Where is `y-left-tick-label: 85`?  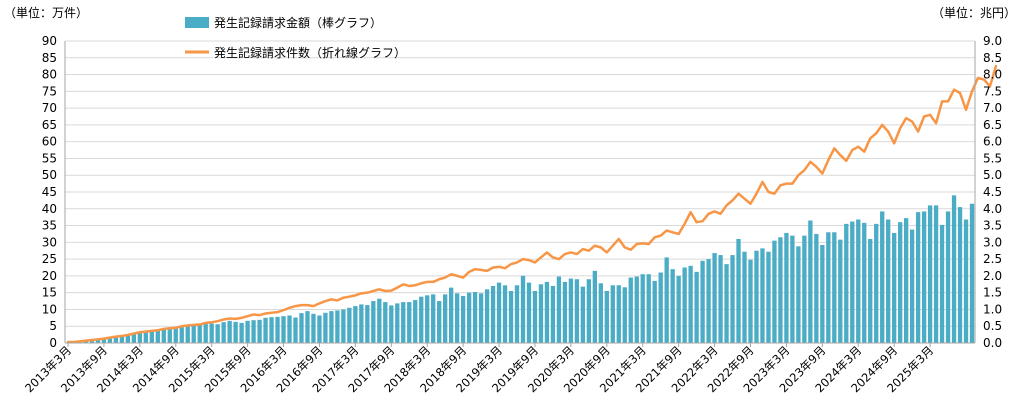 y-left-tick-label: 85 is located at coordinates (49, 58).